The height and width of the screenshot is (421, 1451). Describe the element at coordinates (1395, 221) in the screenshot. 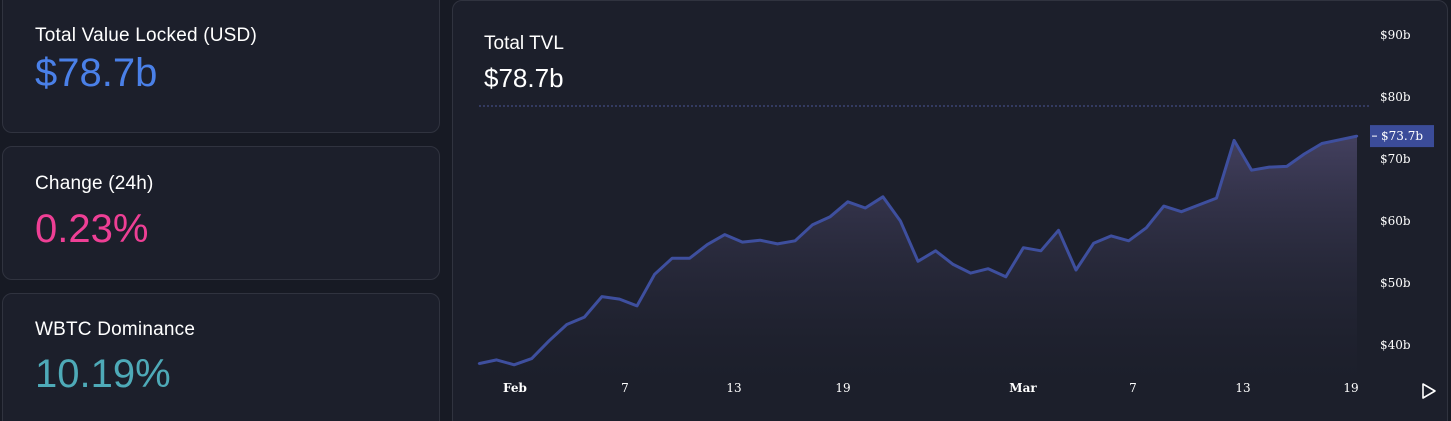

I see `y-tick-label: $60b` at that location.